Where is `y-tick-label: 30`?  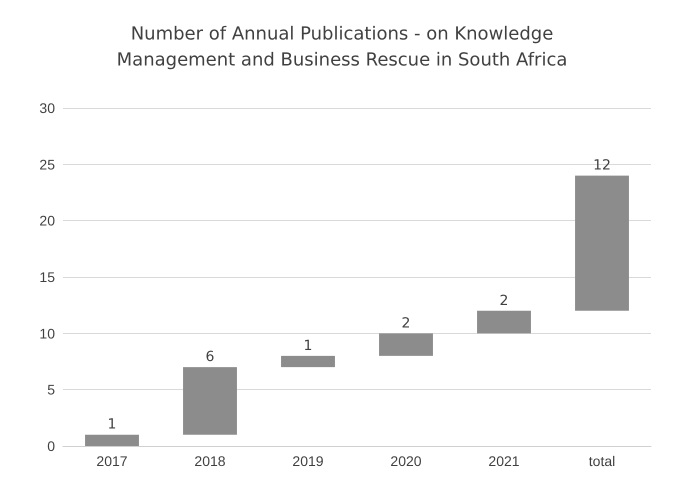
y-tick-label: 30 is located at coordinates (47, 108).